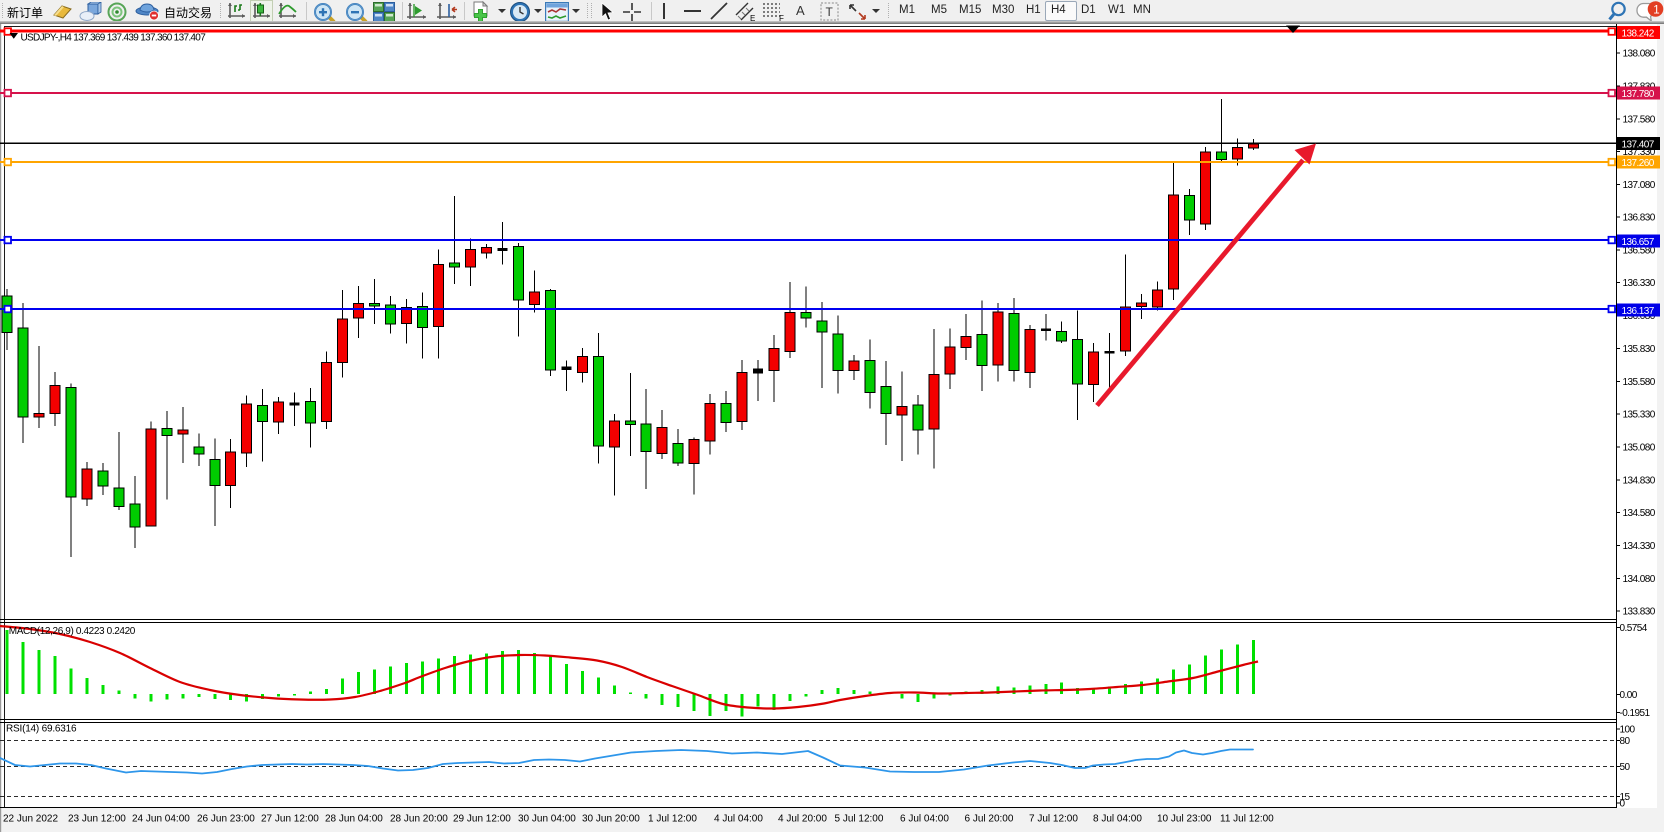  I want to click on svg-text: 23 Jun 12:00, so click(97, 819).